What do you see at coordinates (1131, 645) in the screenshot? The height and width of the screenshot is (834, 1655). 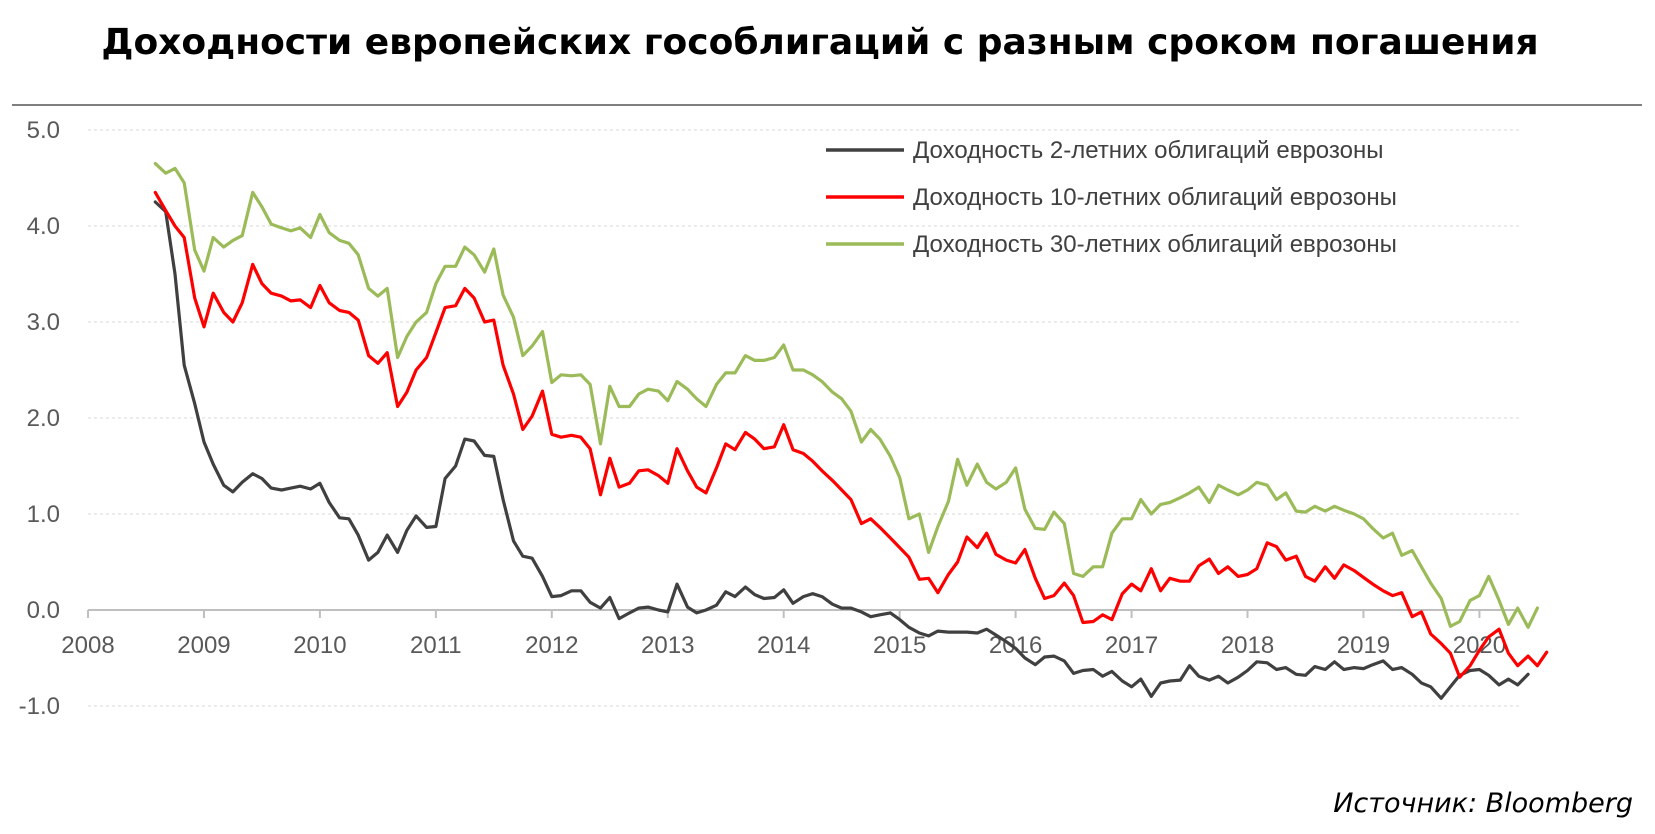 I see `x-tick-label: 2017` at bounding box center [1131, 645].